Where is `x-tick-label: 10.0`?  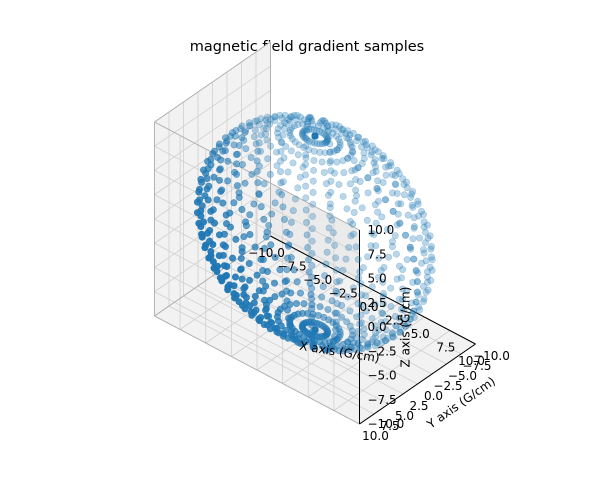
x-tick-label: 10.0 is located at coordinates (471, 361).